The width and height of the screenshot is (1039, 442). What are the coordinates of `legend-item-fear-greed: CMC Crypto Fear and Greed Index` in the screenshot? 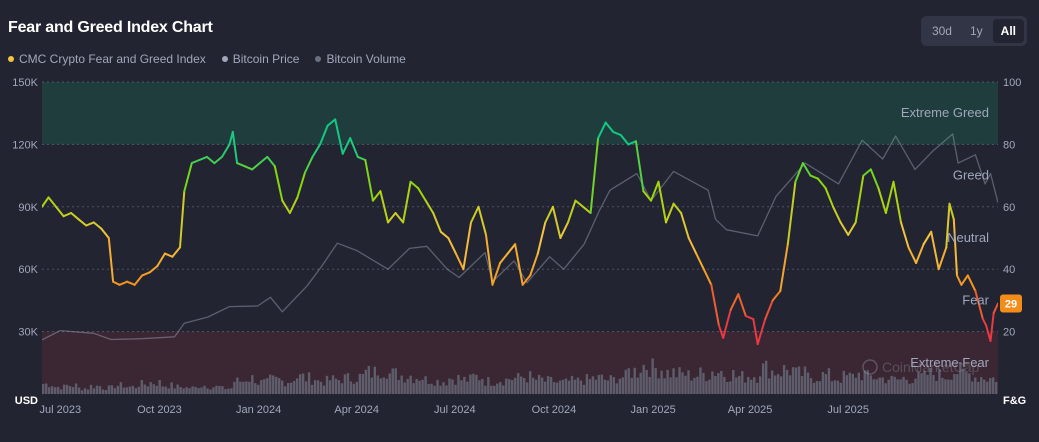 It's located at (107, 59).